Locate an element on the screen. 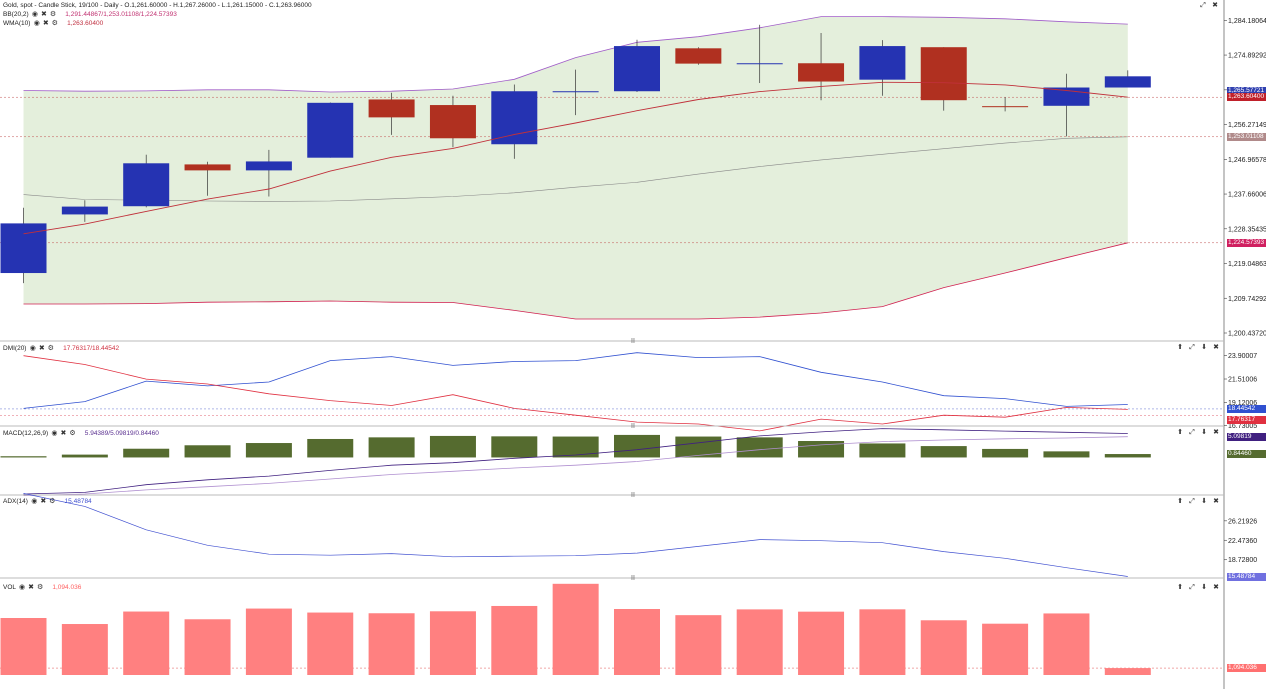  vol-value-tag: 1,094.036 is located at coordinates (1246, 668).